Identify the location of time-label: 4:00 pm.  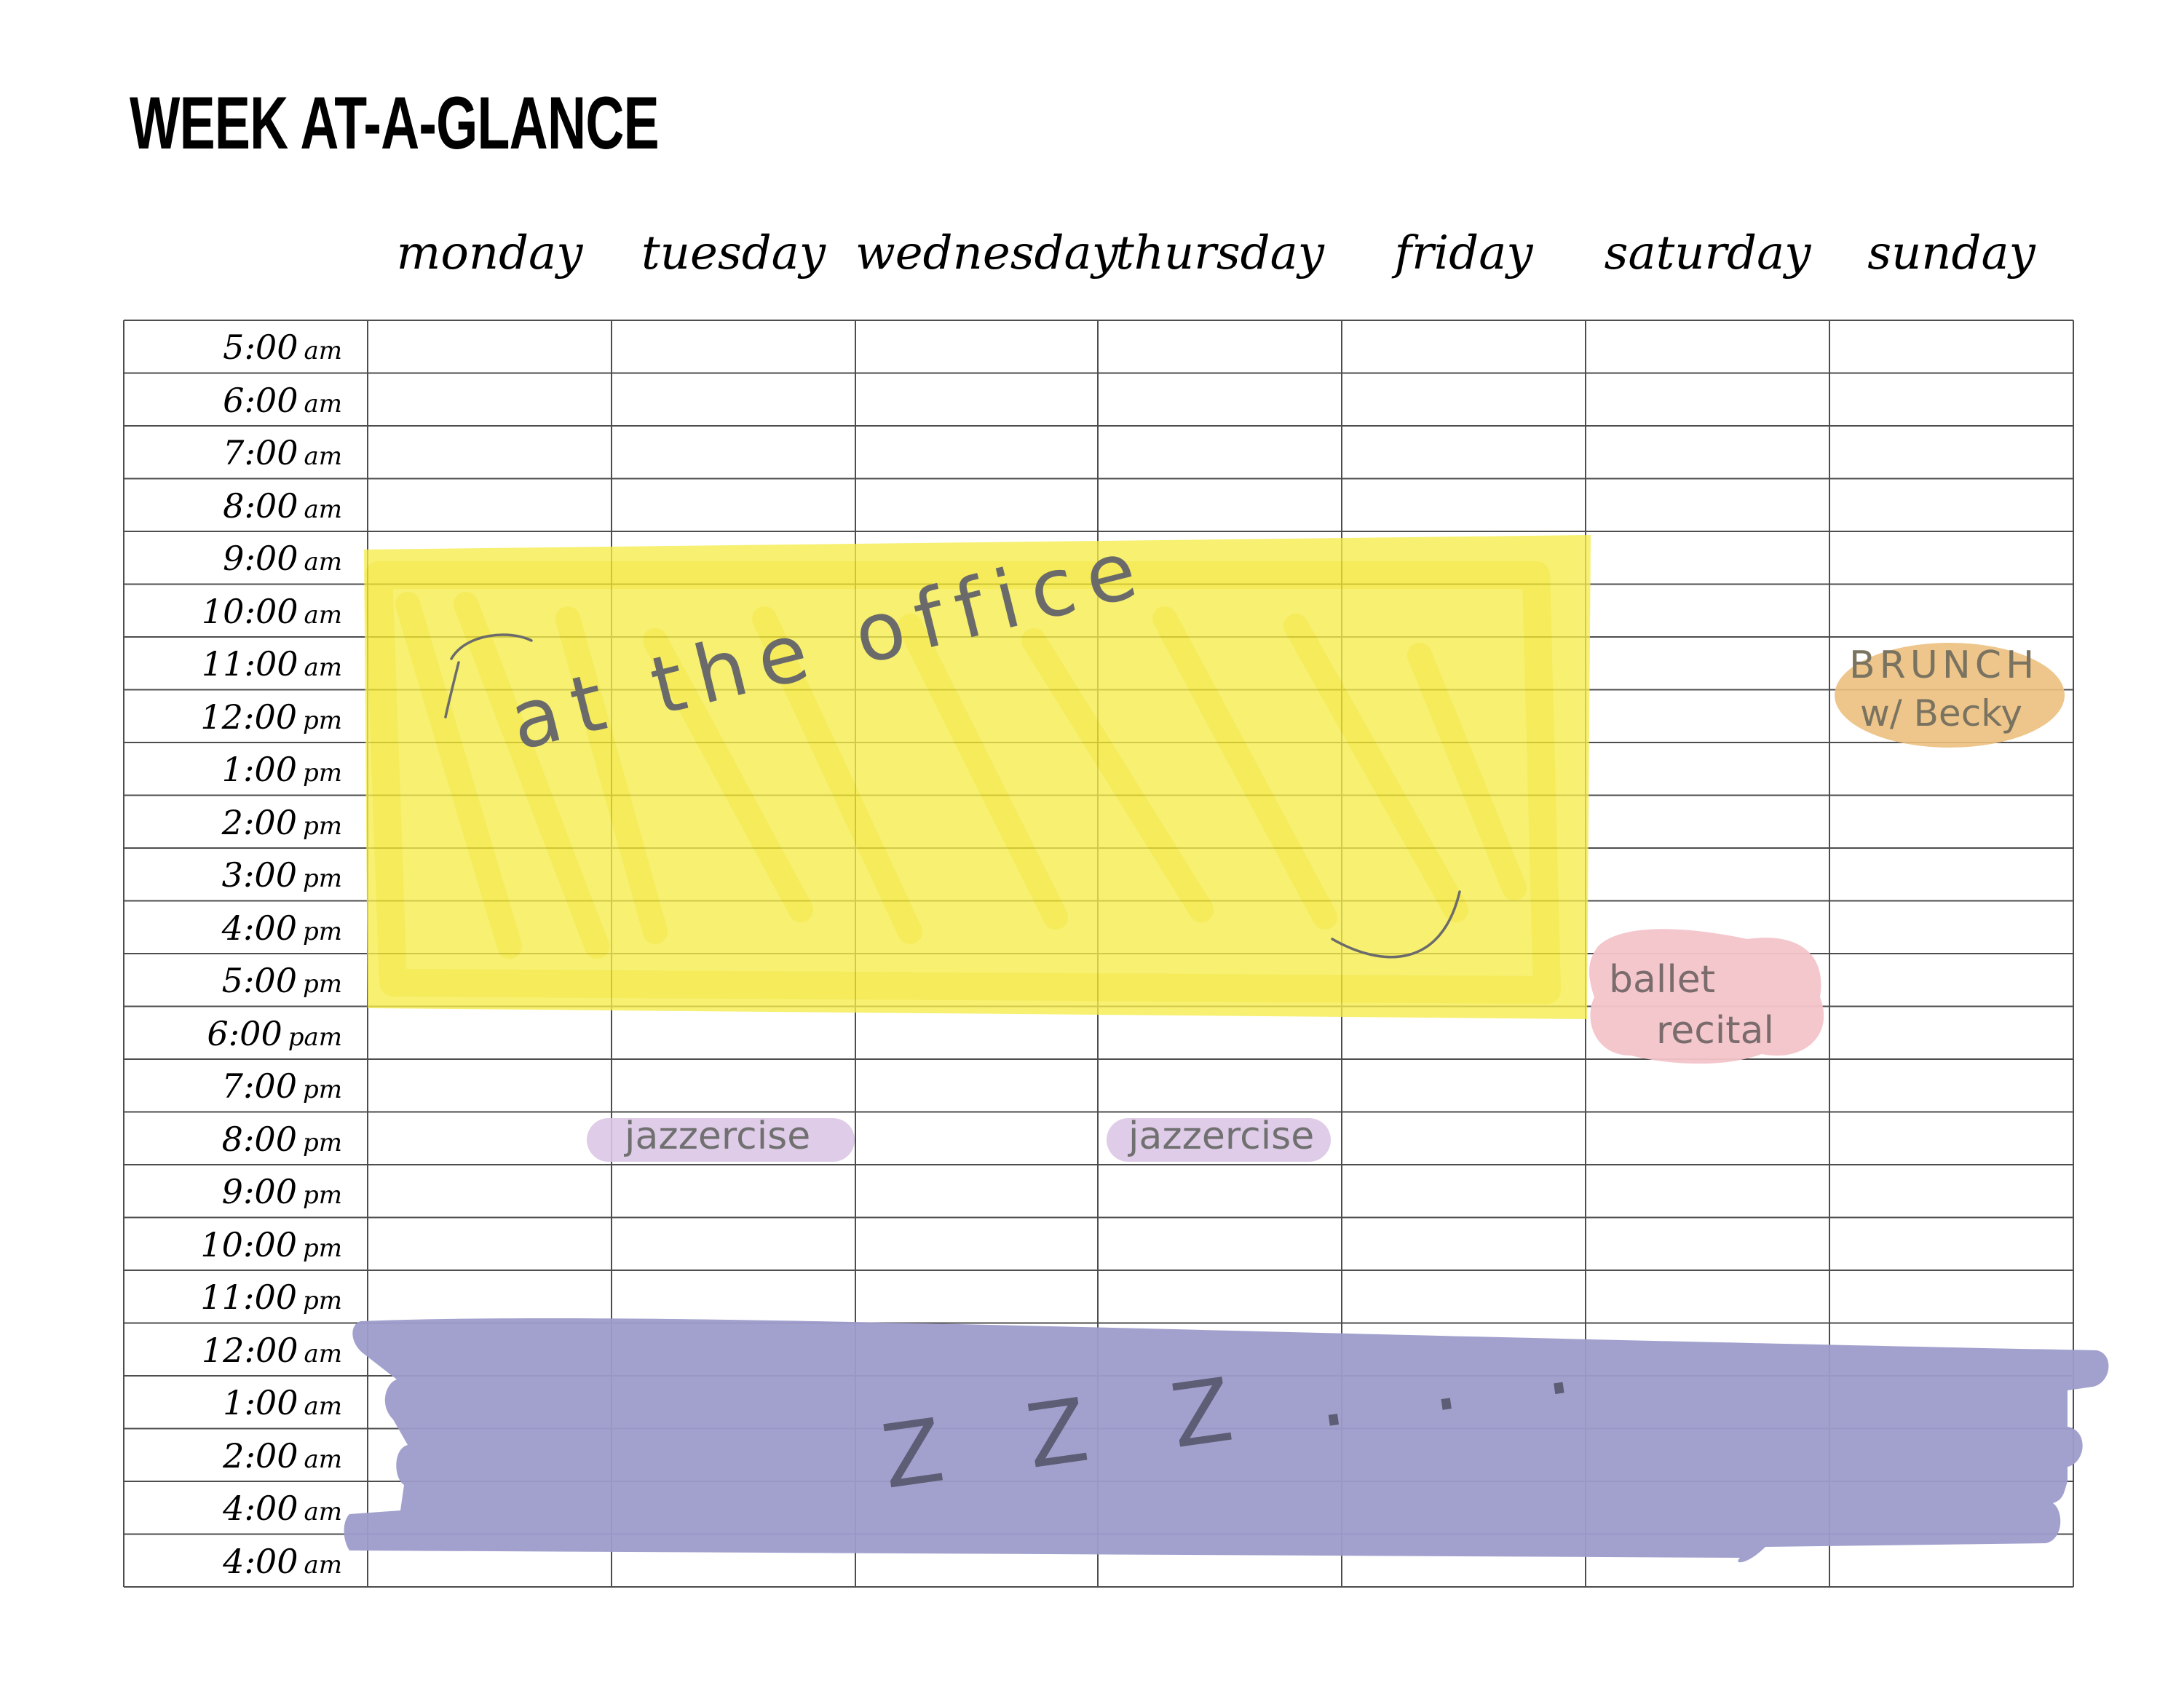
(233, 928).